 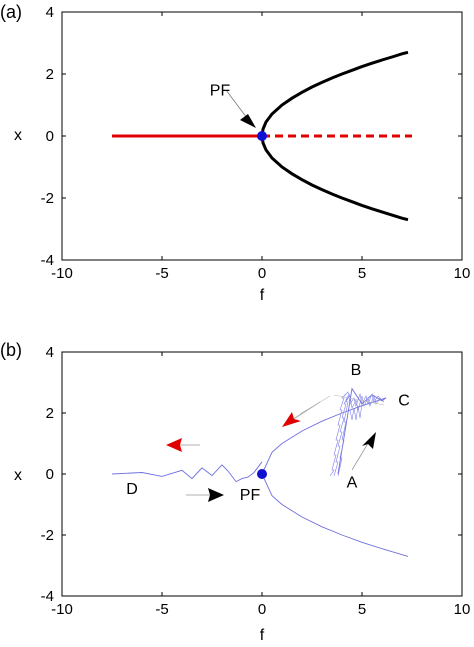 What do you see at coordinates (132, 489) in the screenshot?
I see `annotation-d-b: D` at bounding box center [132, 489].